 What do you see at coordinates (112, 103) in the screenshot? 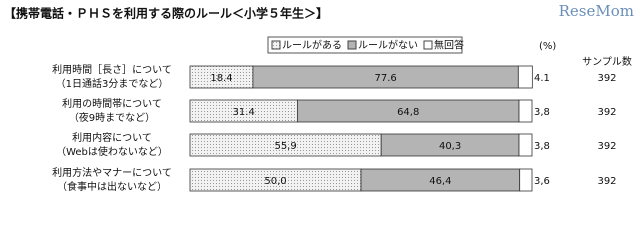
I see `category-label: 利用の時間帯について` at bounding box center [112, 103].